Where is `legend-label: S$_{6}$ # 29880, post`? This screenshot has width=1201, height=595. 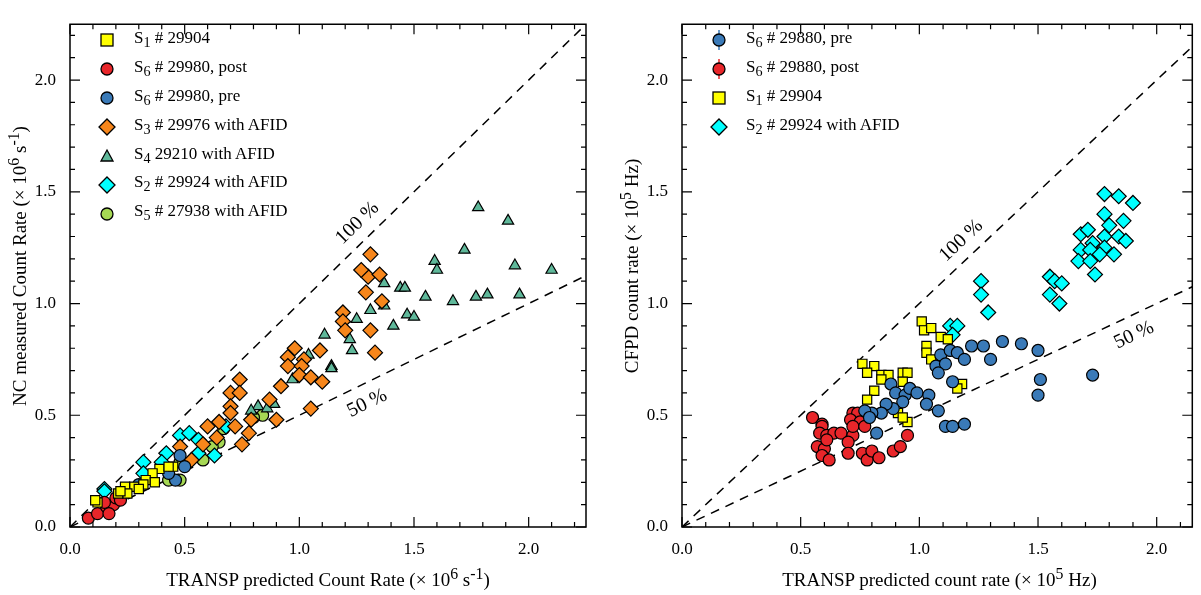
legend-label: S$_{6}$ # 29880, post is located at coordinates (802, 68).